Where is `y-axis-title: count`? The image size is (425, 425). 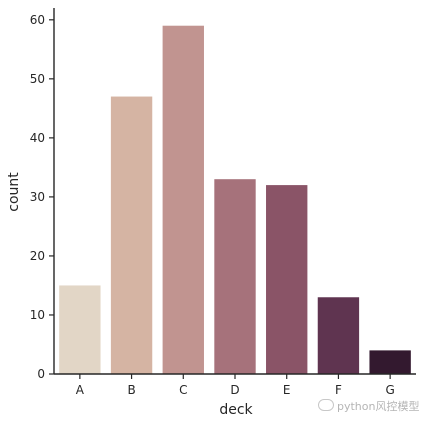
y-axis-title: count is located at coordinates (14, 192).